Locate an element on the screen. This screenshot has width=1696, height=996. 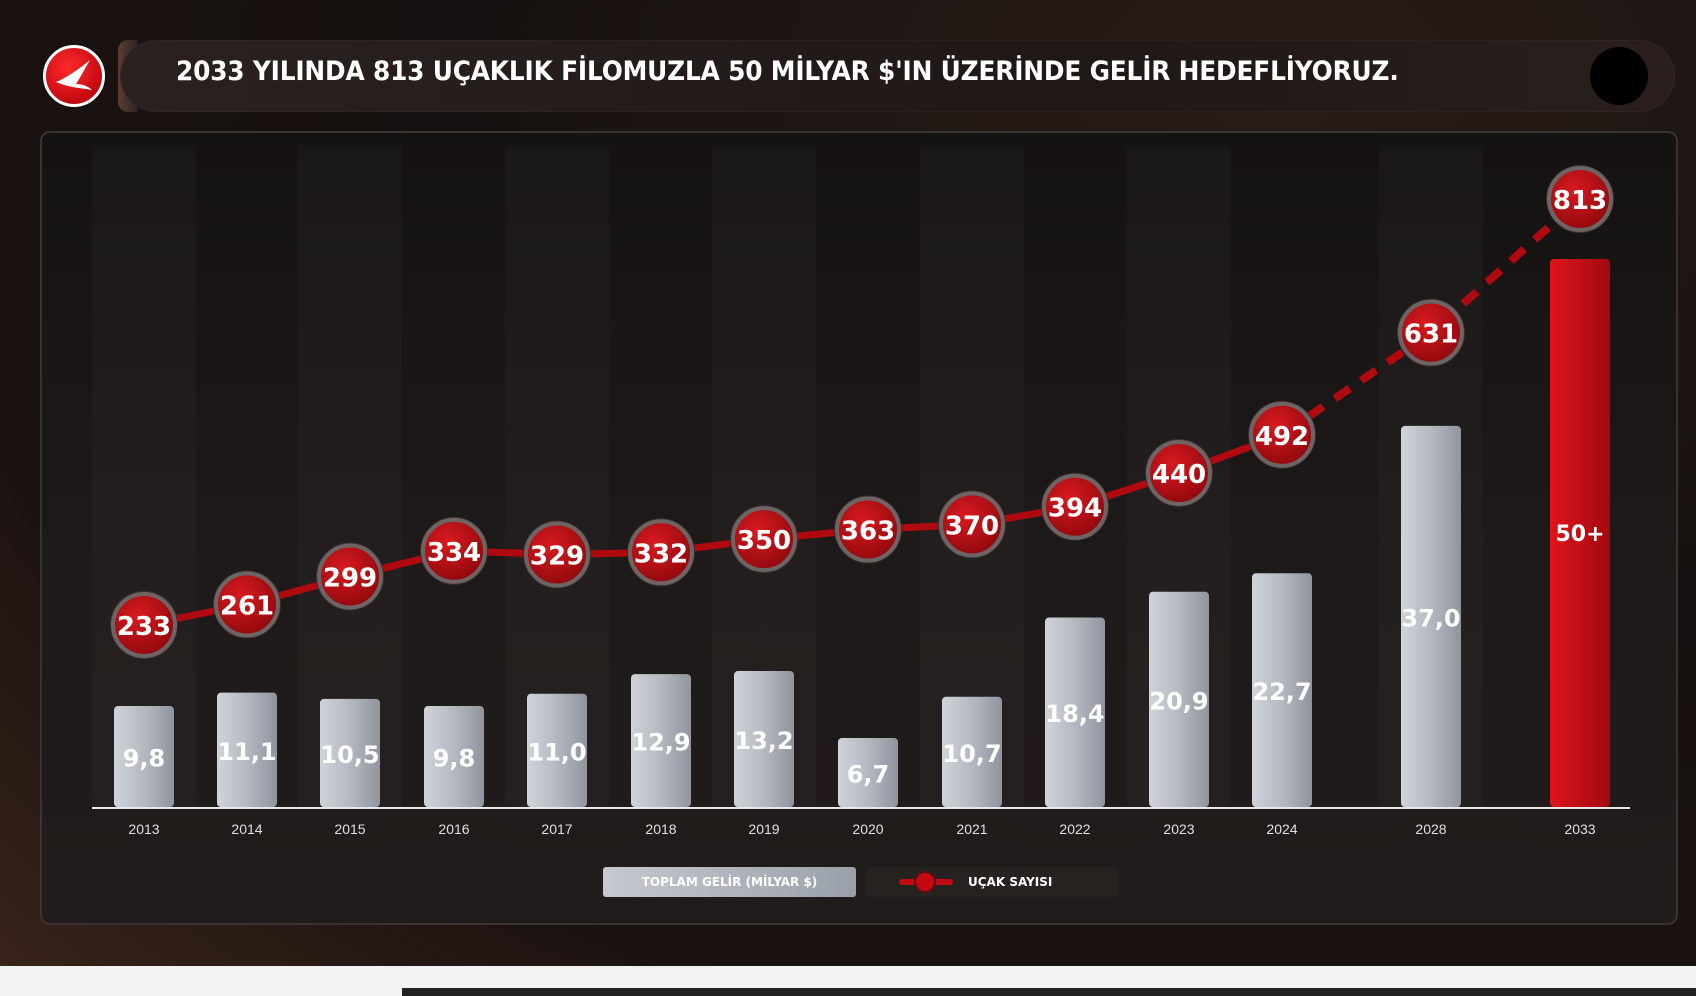
aircraft-label-2020: 363 is located at coordinates (868, 532).